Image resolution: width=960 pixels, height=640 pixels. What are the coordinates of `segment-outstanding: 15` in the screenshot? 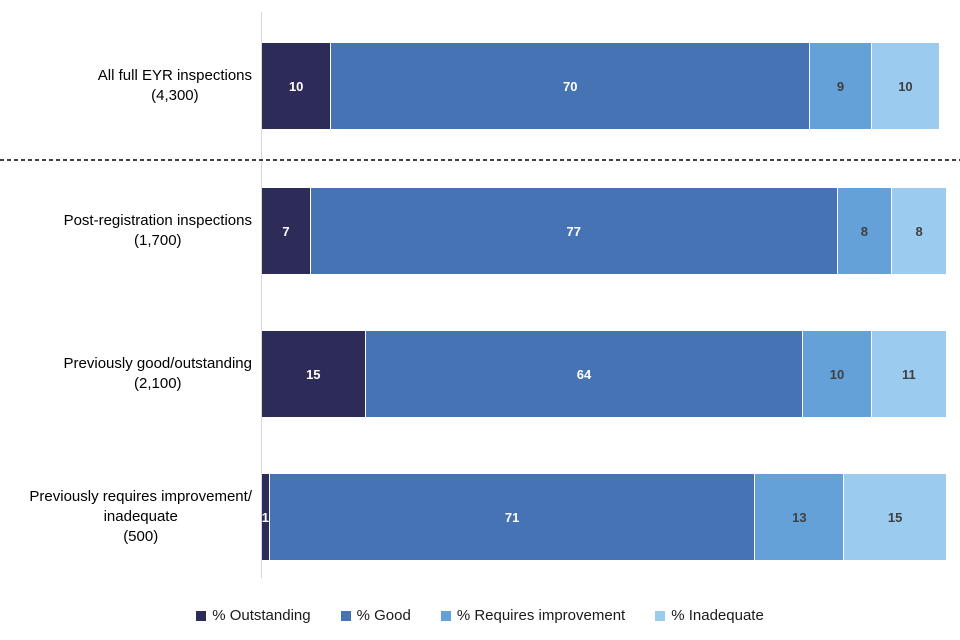 It's located at (313, 374).